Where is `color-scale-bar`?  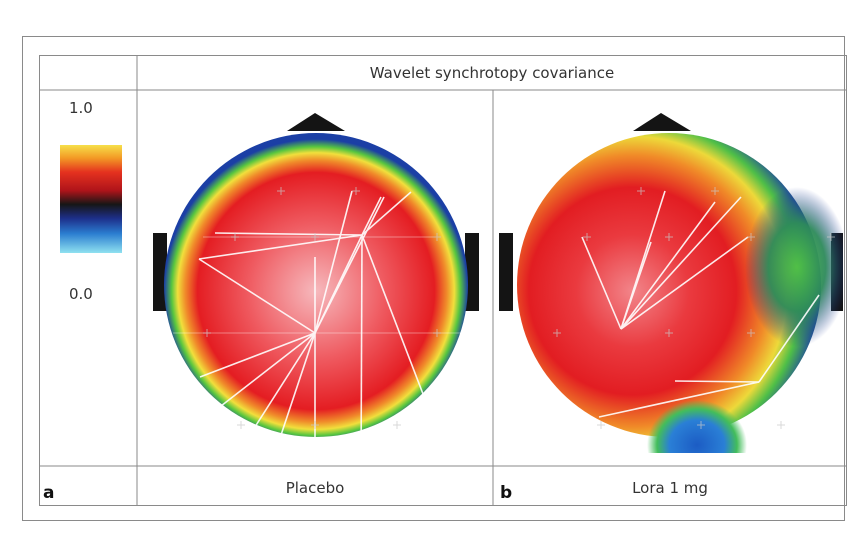 color-scale-bar is located at coordinates (91, 199).